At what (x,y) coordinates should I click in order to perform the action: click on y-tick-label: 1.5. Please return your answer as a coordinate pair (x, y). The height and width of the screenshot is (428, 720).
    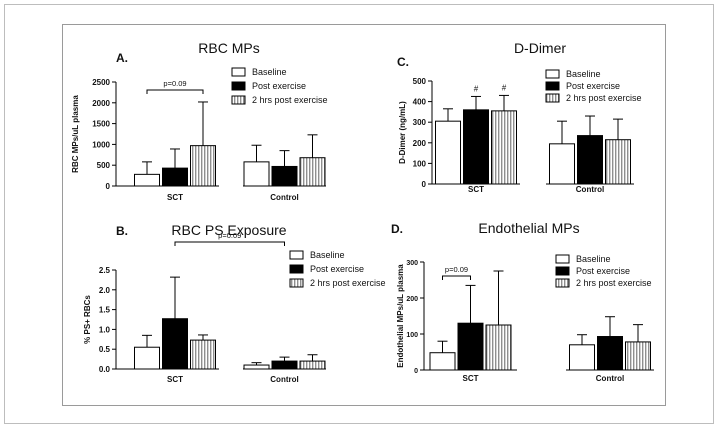
    Looking at the image, I should click on (105, 310).